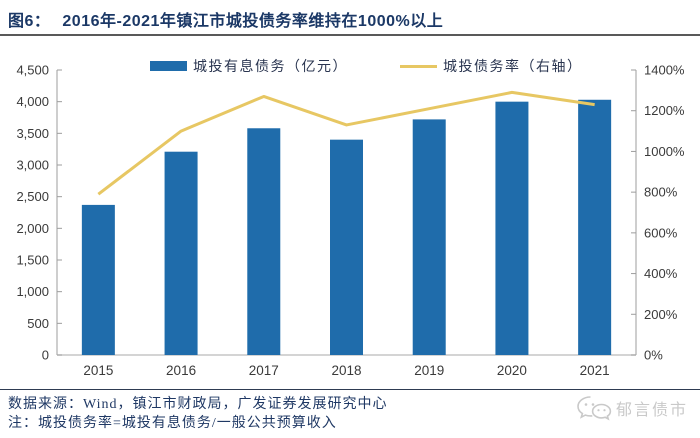 This screenshot has width=700, height=438. I want to click on bar-series-label: 城投有息债务（亿元）, so click(270, 67).